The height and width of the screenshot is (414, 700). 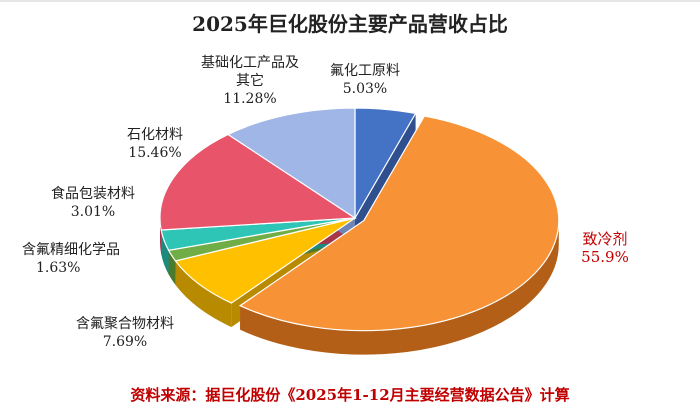 I want to click on label-致冷剂-name: 致冷剂, so click(x=605, y=239).